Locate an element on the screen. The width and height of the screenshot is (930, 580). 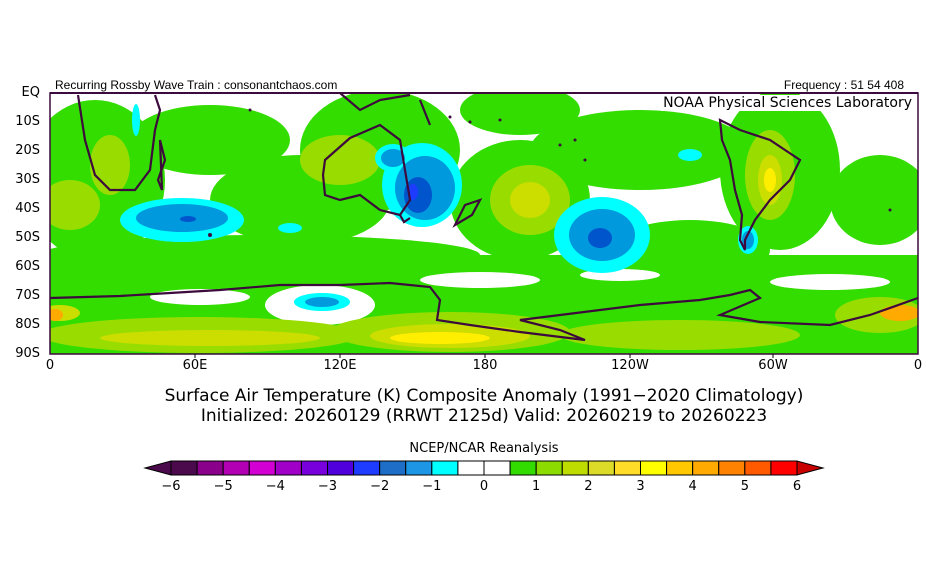
colorbar-right-arrow is located at coordinates (810, 468).